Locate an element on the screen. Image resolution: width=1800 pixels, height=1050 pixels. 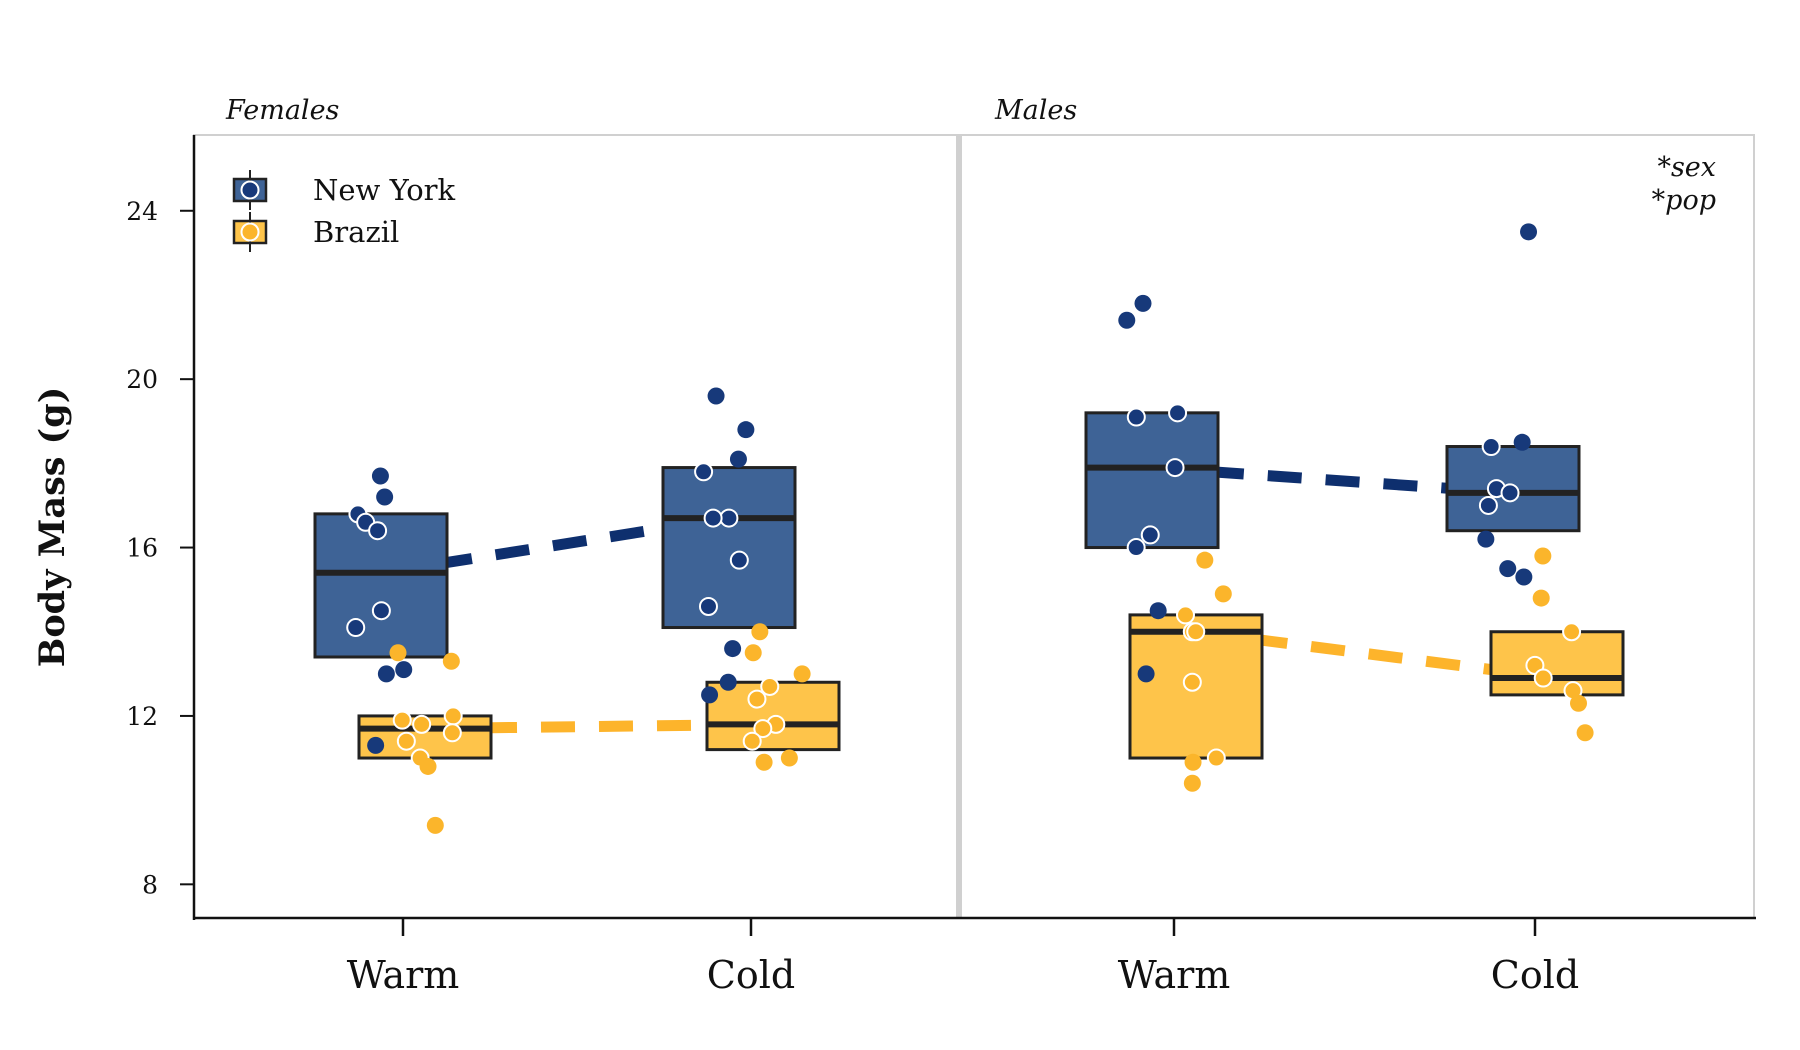
panel-title: Females is located at coordinates (282, 110).